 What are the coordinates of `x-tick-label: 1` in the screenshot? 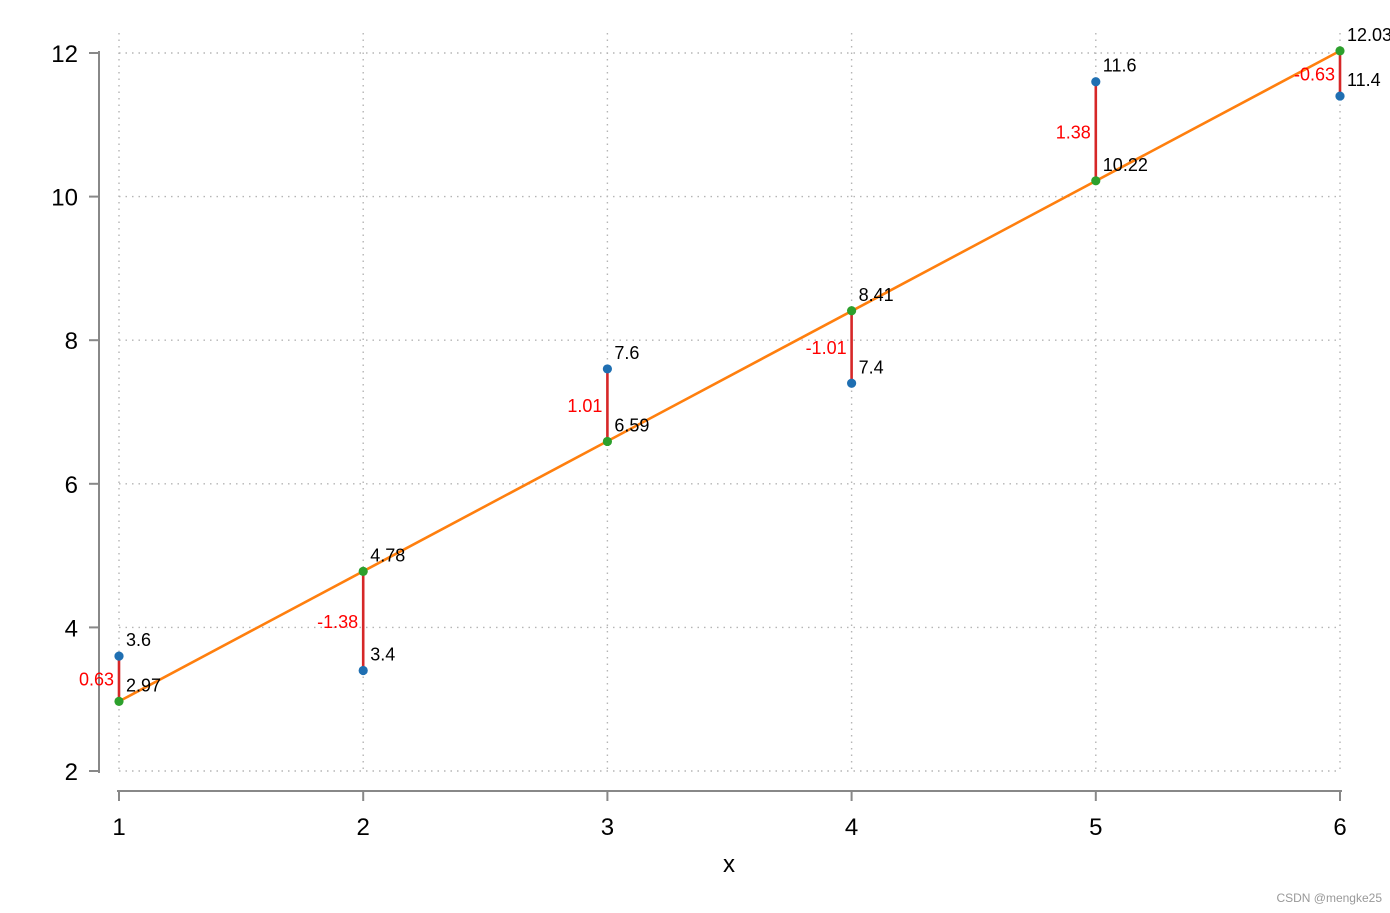 It's located at (118, 827).